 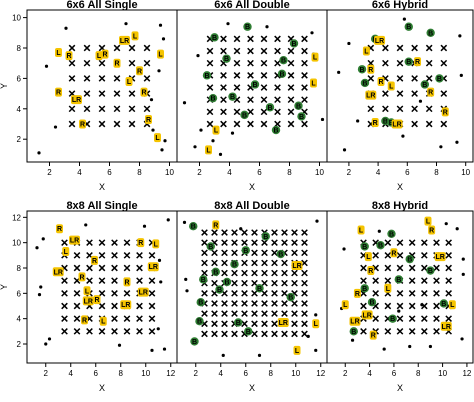 I want to click on panel-title: 8x8 All Single, so click(x=101, y=206).